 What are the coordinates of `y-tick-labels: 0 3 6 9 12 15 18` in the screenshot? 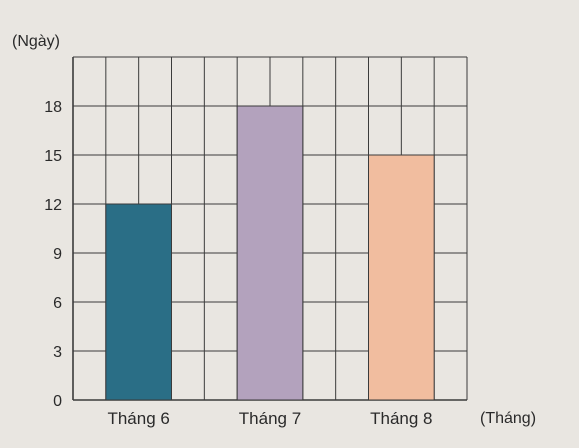 It's located at (53, 254).